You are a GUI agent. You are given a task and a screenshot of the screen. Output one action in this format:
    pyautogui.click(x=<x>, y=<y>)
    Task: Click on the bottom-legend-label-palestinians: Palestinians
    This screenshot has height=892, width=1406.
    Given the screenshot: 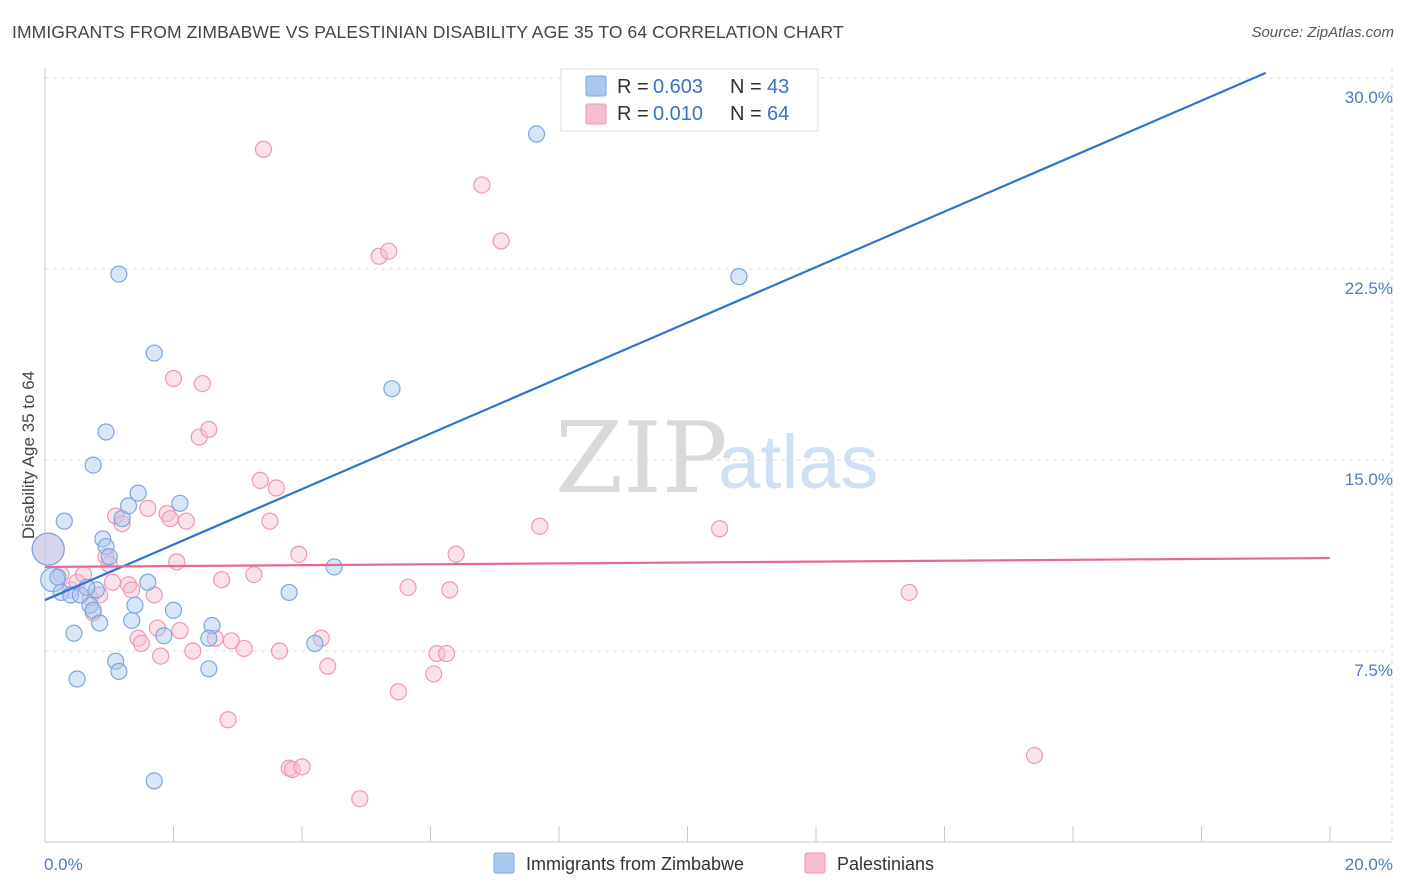 What is the action you would take?
    pyautogui.click(x=885, y=864)
    